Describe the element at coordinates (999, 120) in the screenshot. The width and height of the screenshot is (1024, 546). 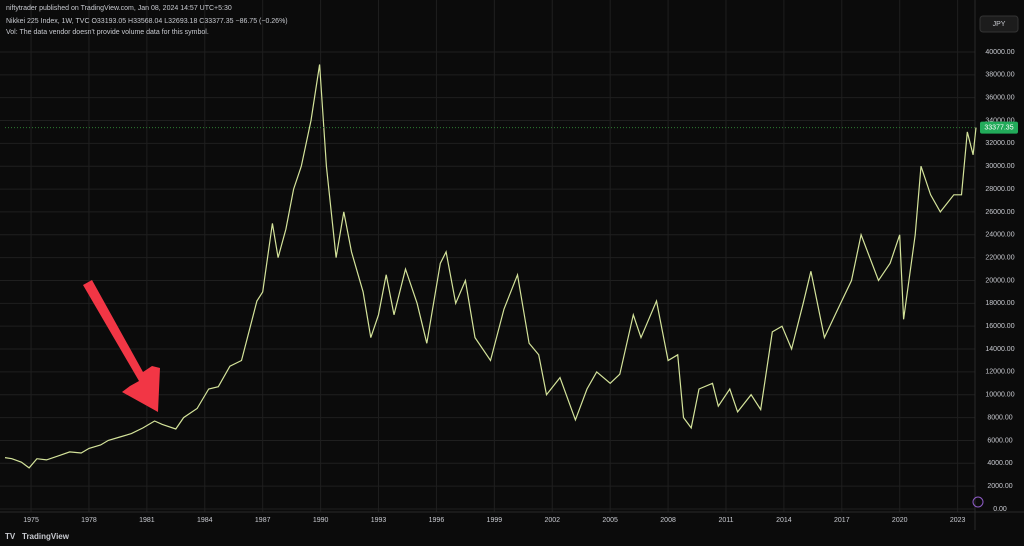
I see `y-tick-label: 34000.00` at that location.